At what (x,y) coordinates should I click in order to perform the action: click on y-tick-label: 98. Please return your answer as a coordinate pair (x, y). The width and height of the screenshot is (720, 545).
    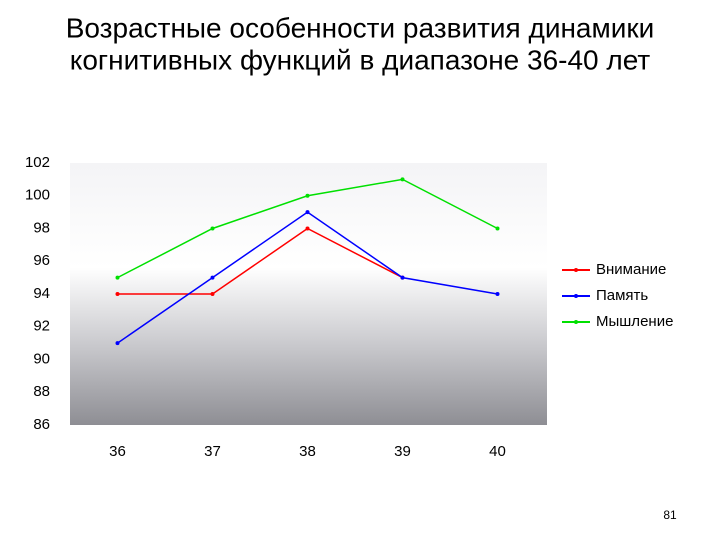
    Looking at the image, I should click on (41, 227).